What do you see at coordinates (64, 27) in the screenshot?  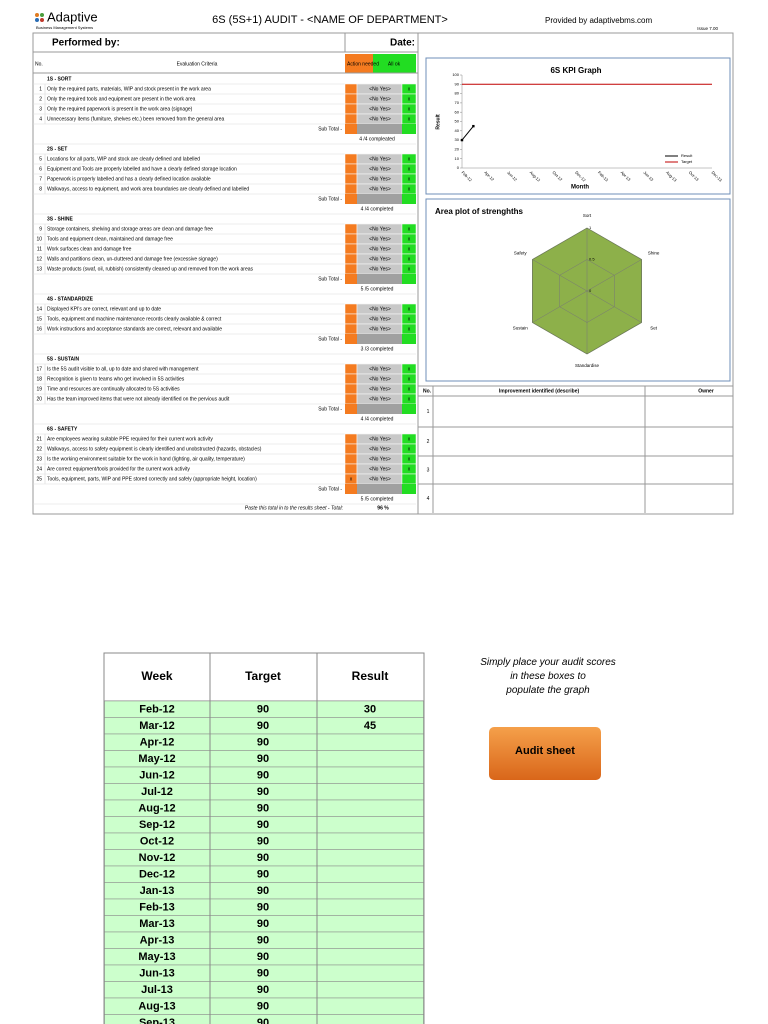 I see `logo-sub: Business Management Systems` at bounding box center [64, 27].